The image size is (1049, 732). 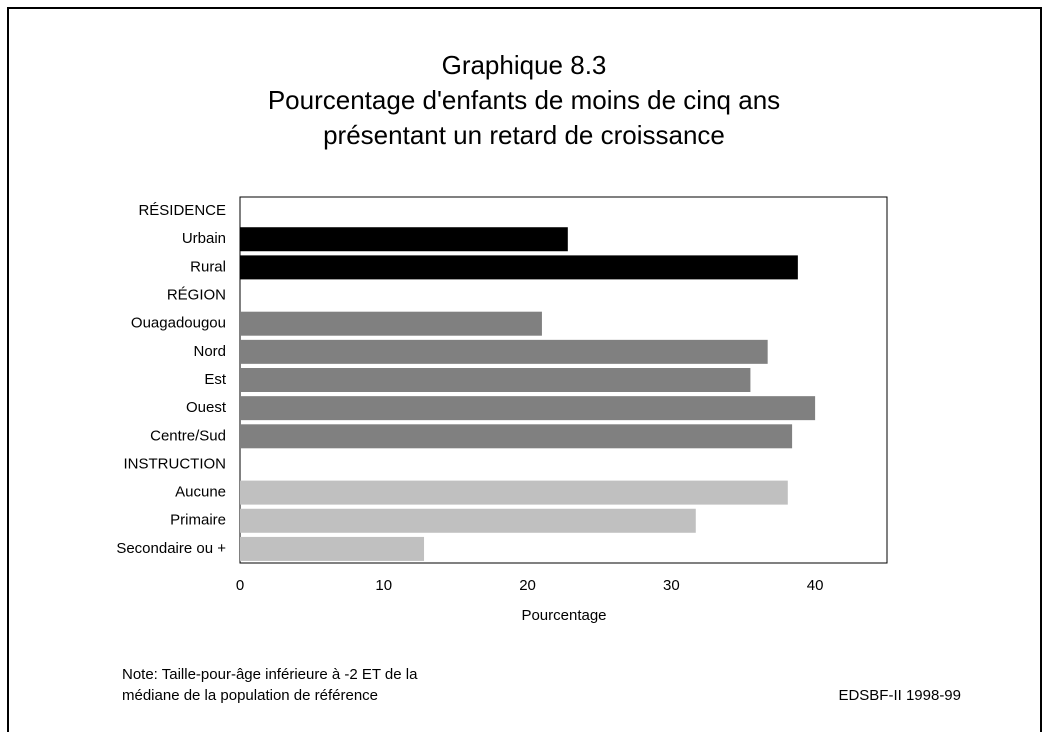 What do you see at coordinates (527, 585) in the screenshot?
I see `x-tick-label: 20` at bounding box center [527, 585].